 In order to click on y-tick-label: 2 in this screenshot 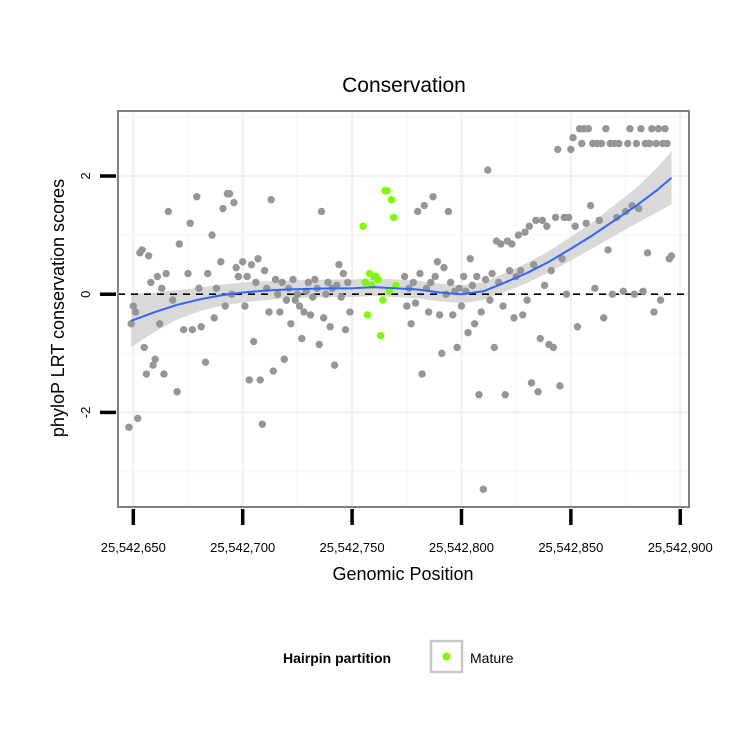, I will do `click(85, 175)`.